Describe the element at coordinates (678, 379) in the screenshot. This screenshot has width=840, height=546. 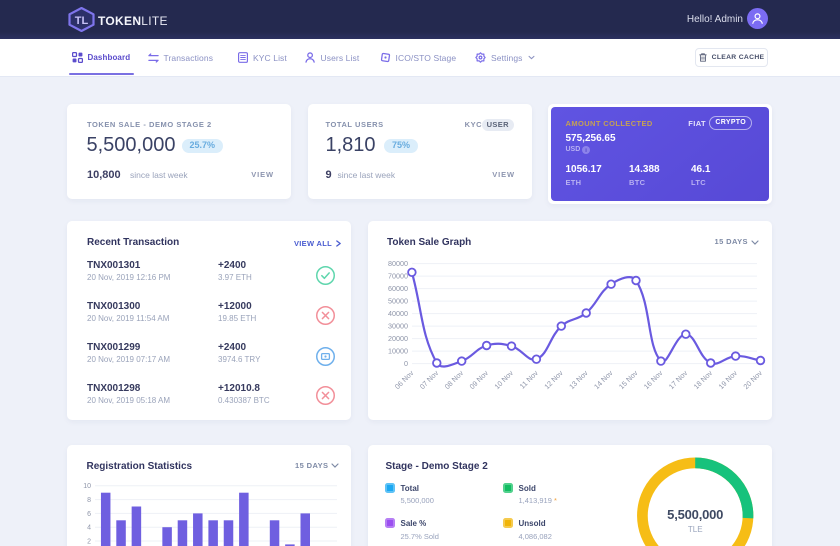
I see `svg-text: 17 Nov` at that location.